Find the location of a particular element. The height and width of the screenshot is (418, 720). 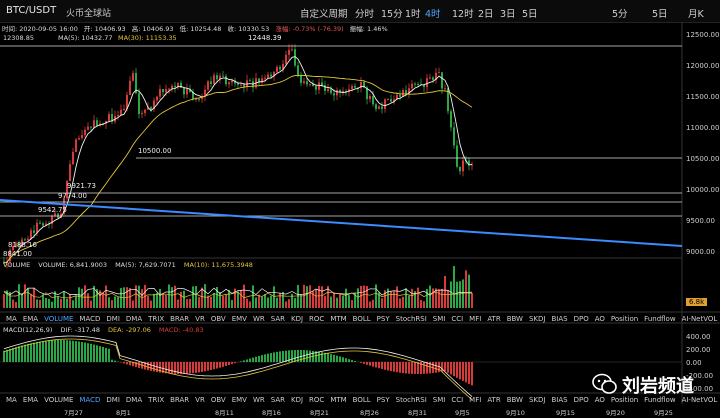

tf-3d: 3日 is located at coordinates (508, 14).